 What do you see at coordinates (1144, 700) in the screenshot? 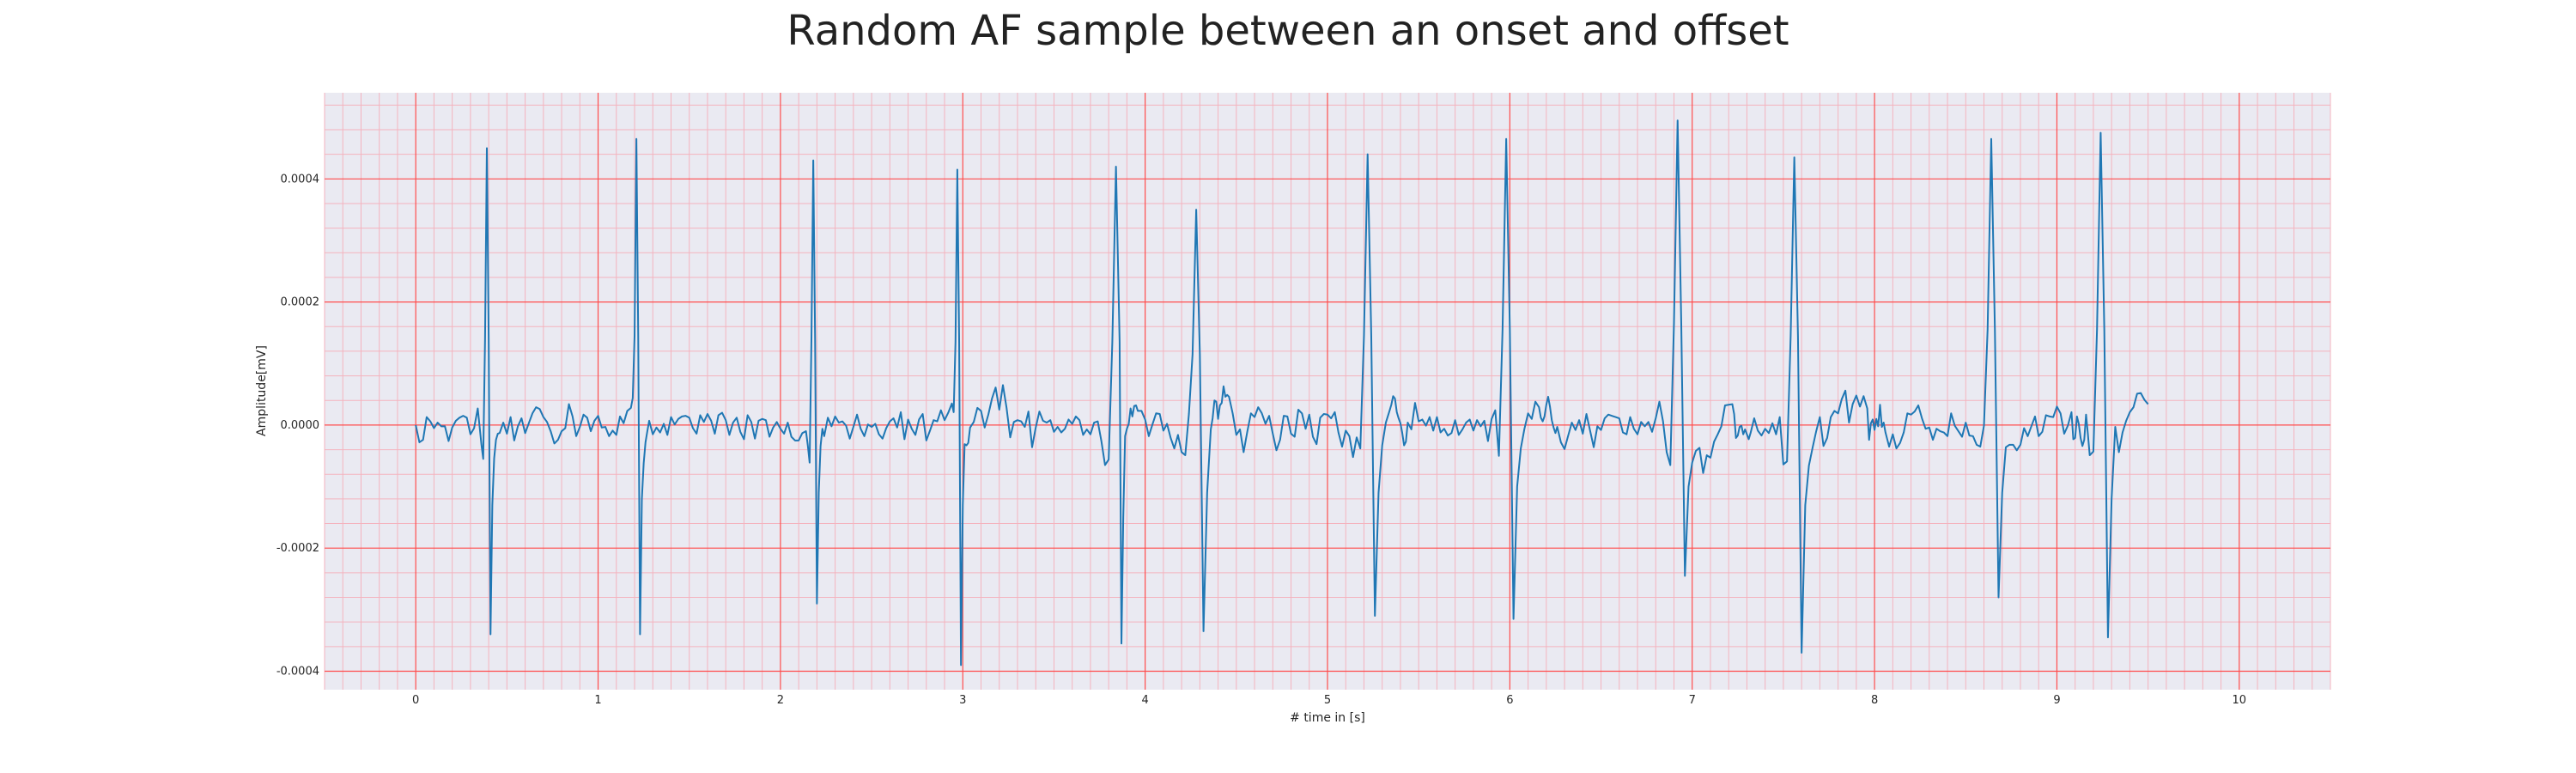
I see `x-tick-label: 4` at bounding box center [1144, 700].